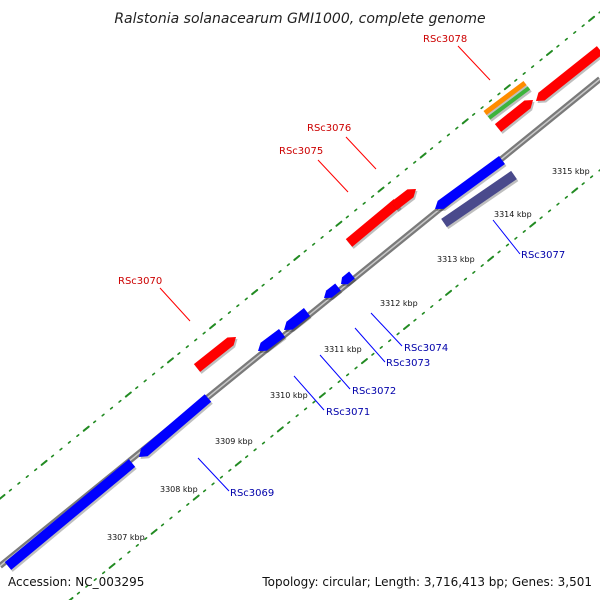 Image resolution: width=600 pixels, height=600 pixels. Describe the element at coordinates (568, 73) in the screenshot. I see `gene-forward-partial` at that location.